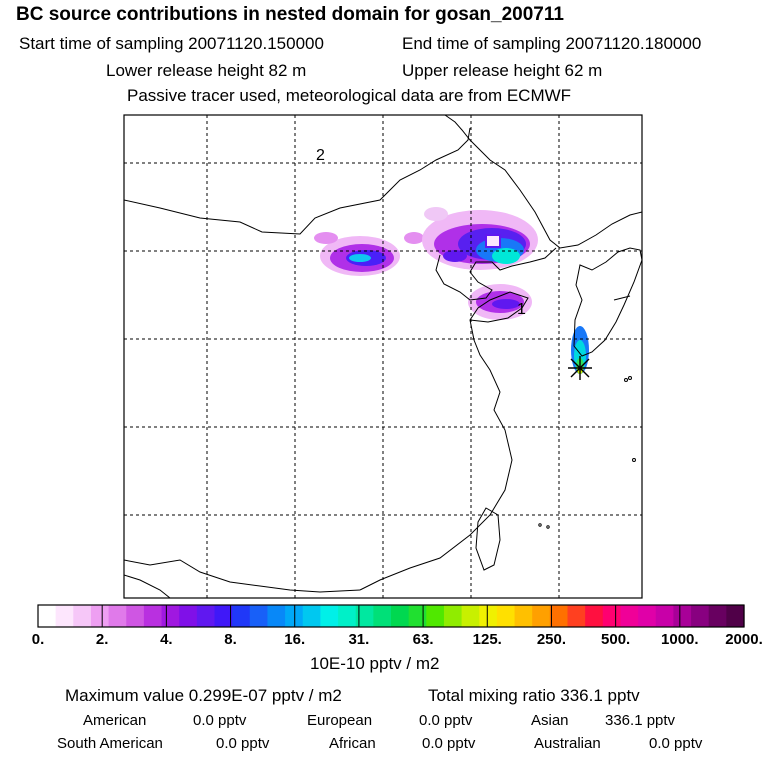  I want to click on tracer-plume, so click(451, 290).